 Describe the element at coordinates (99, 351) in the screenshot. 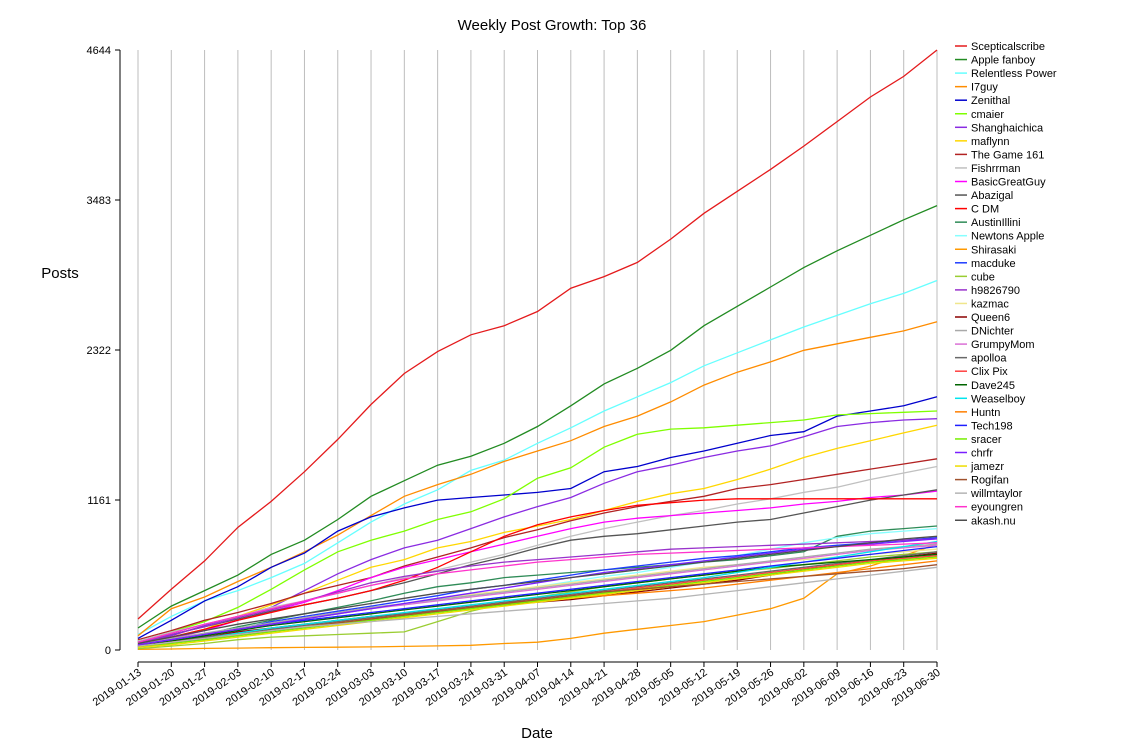

I see `y-tick-label: 2322` at that location.